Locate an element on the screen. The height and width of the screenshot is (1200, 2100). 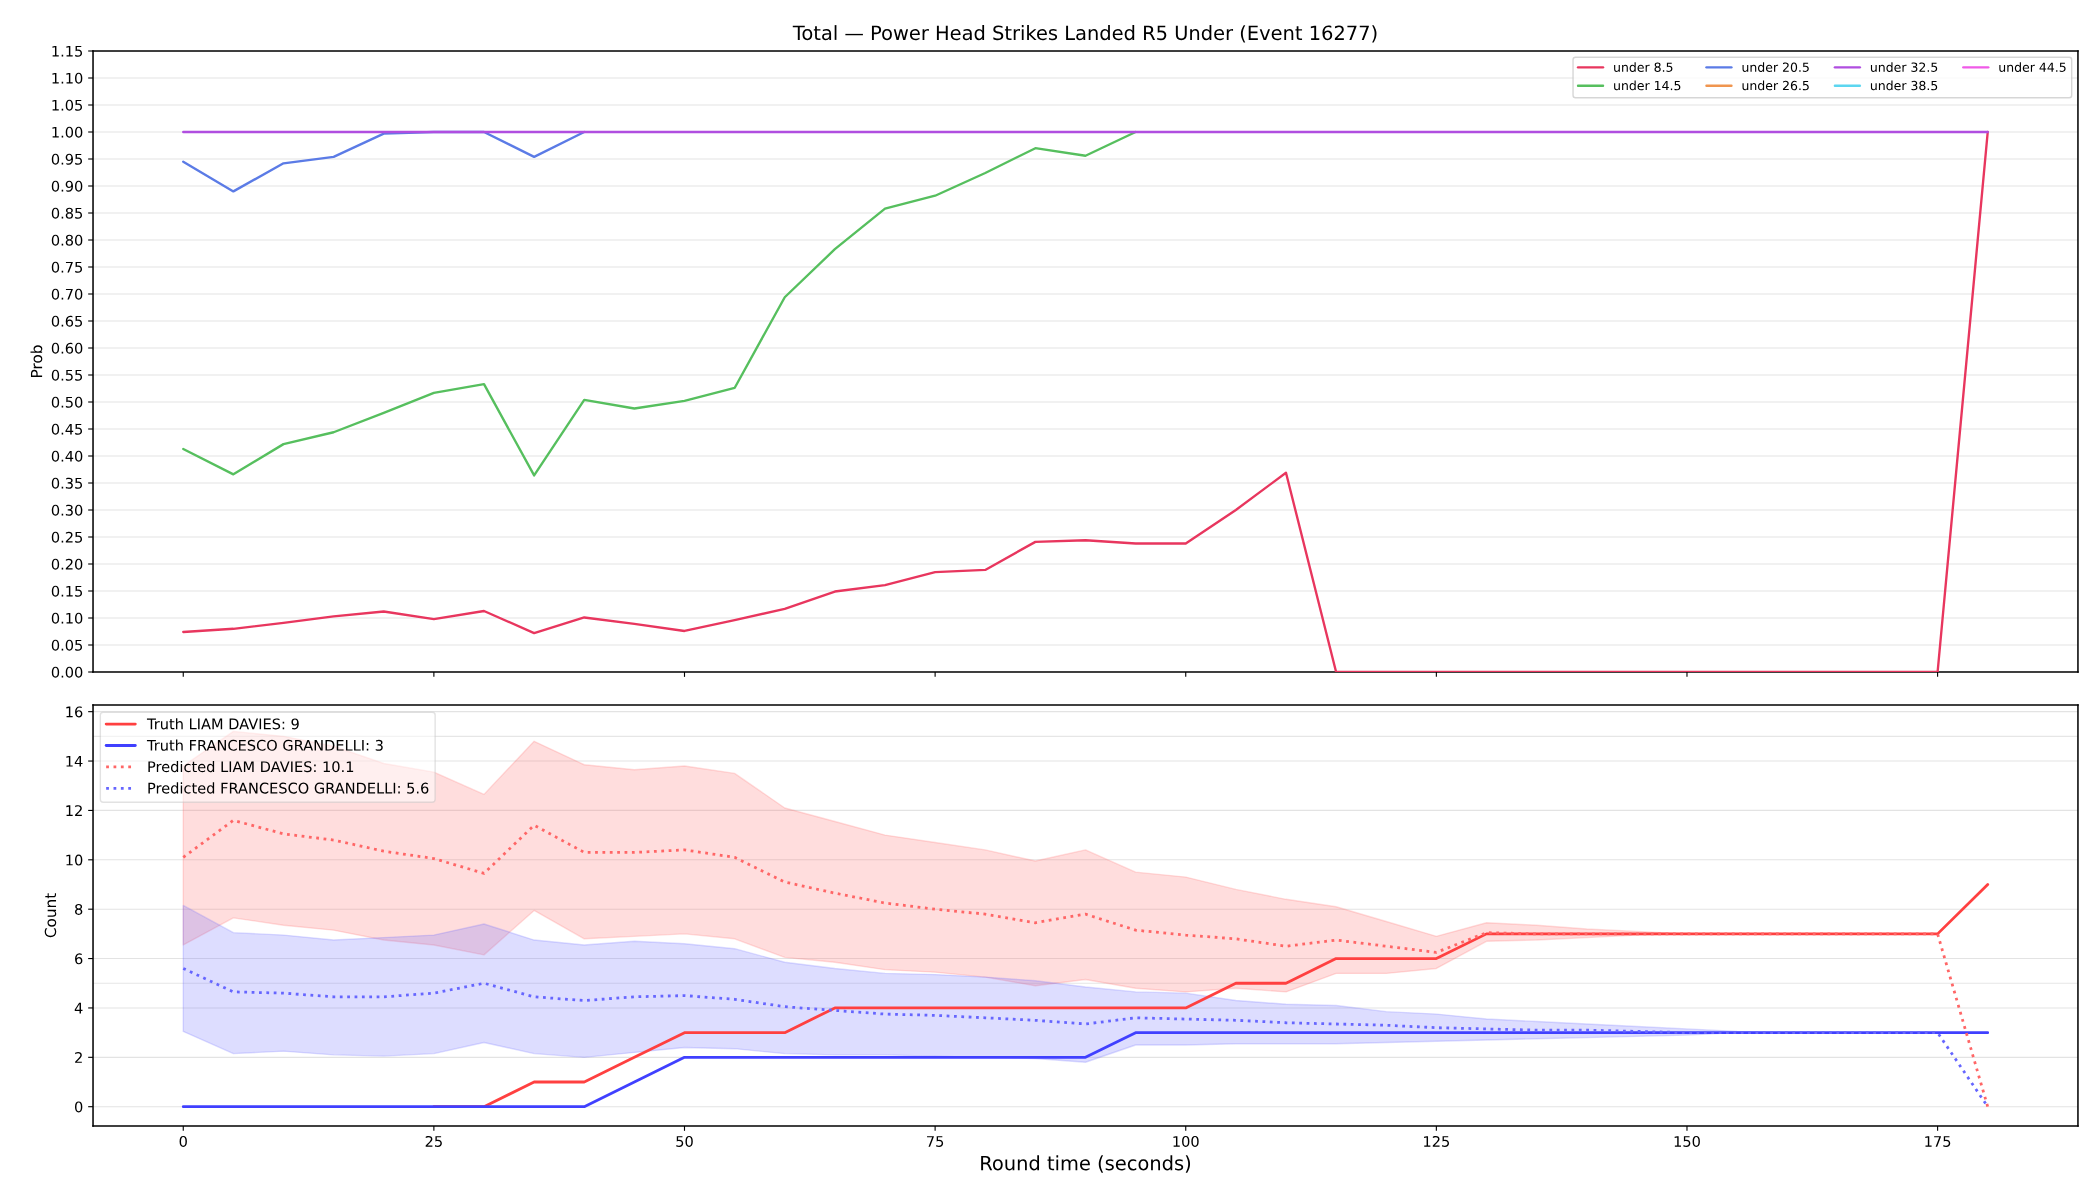
x-tick-label: 25 is located at coordinates (433, 1141).